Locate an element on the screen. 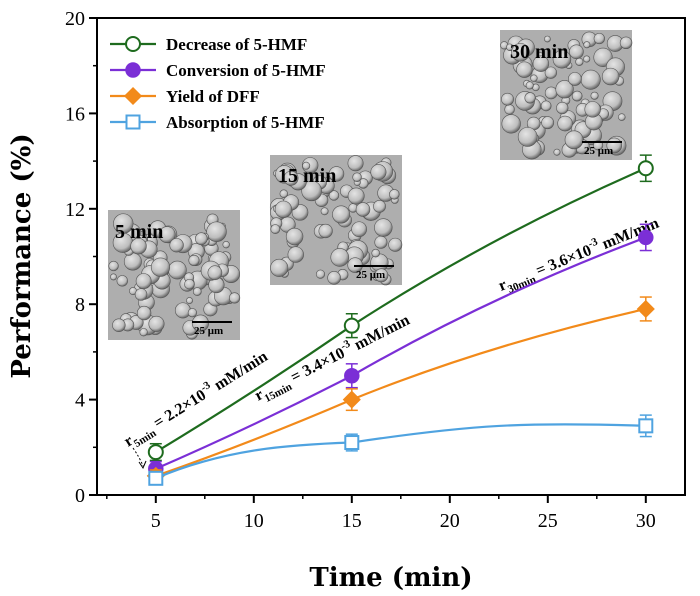  inset-15min: 15 min 25 μm is located at coordinates (336, 220).